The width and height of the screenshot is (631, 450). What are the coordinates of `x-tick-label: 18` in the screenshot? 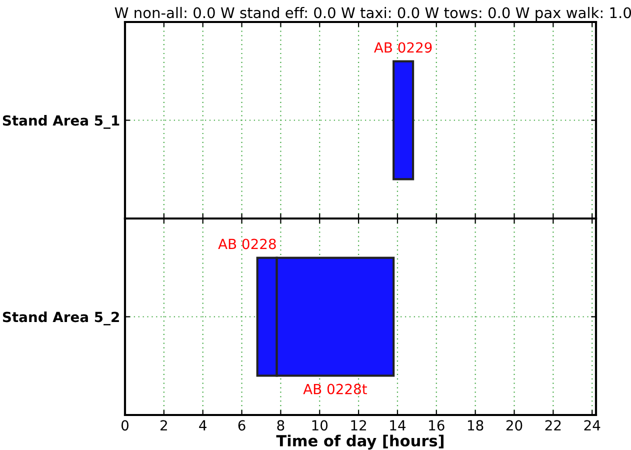 It's located at (476, 425).